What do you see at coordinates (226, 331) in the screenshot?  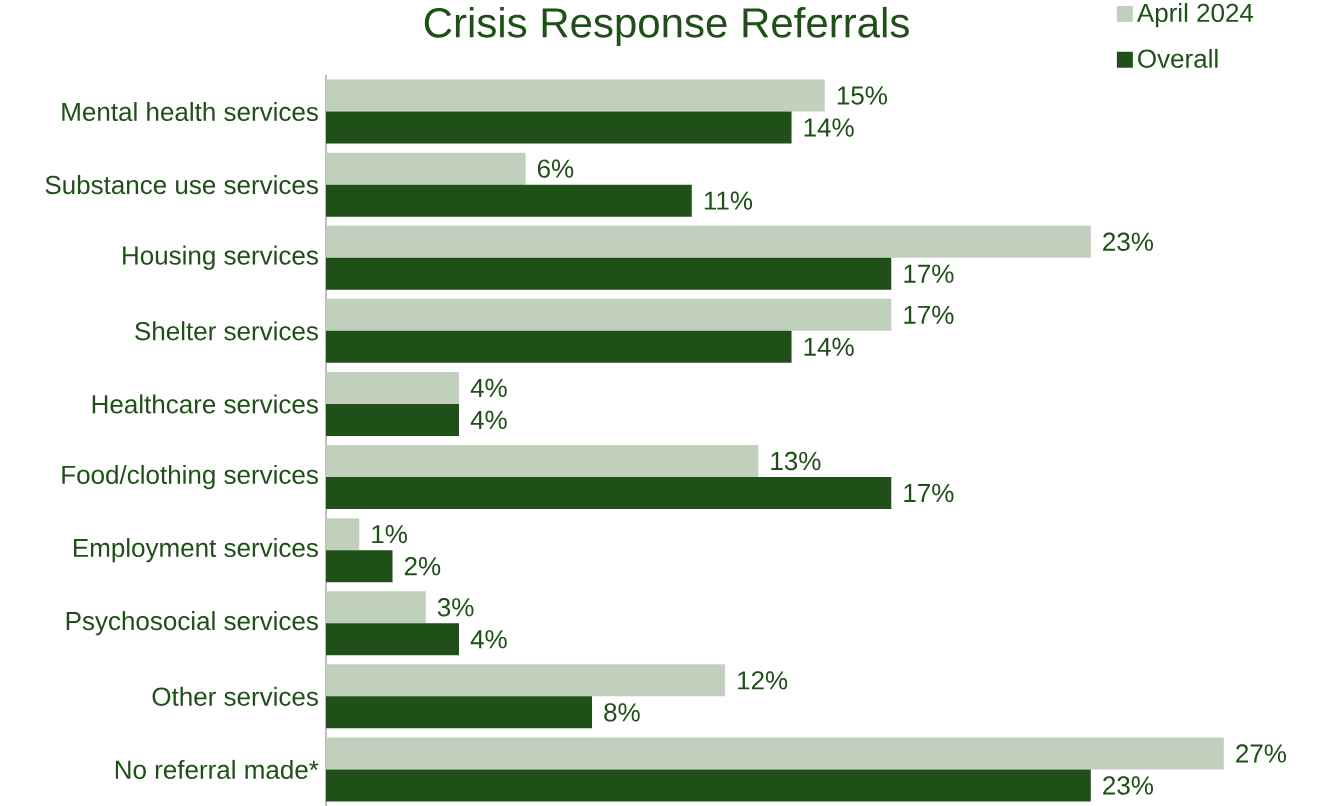 I see `y-tick-label: Shelter services` at bounding box center [226, 331].